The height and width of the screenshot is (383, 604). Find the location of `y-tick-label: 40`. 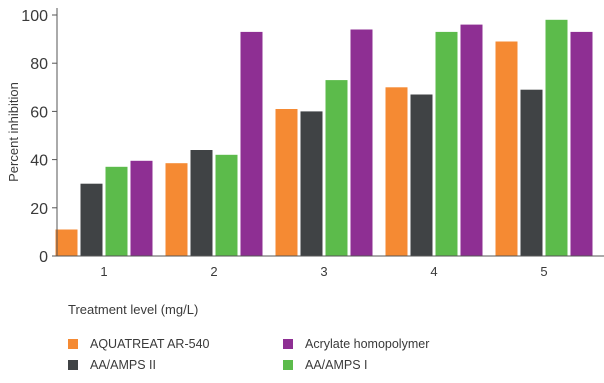

y-tick-label: 40 is located at coordinates (39, 161).